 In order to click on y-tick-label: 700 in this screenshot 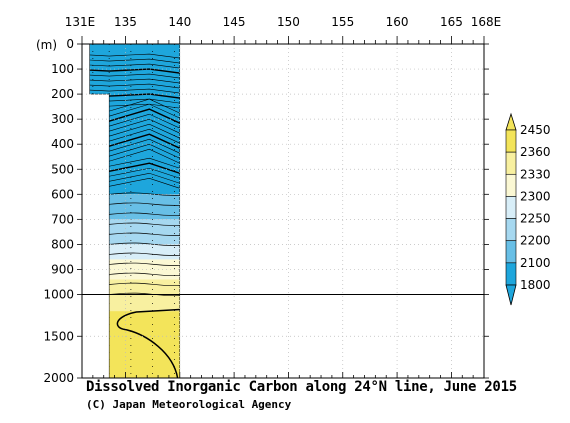, I will do `click(62, 219)`.